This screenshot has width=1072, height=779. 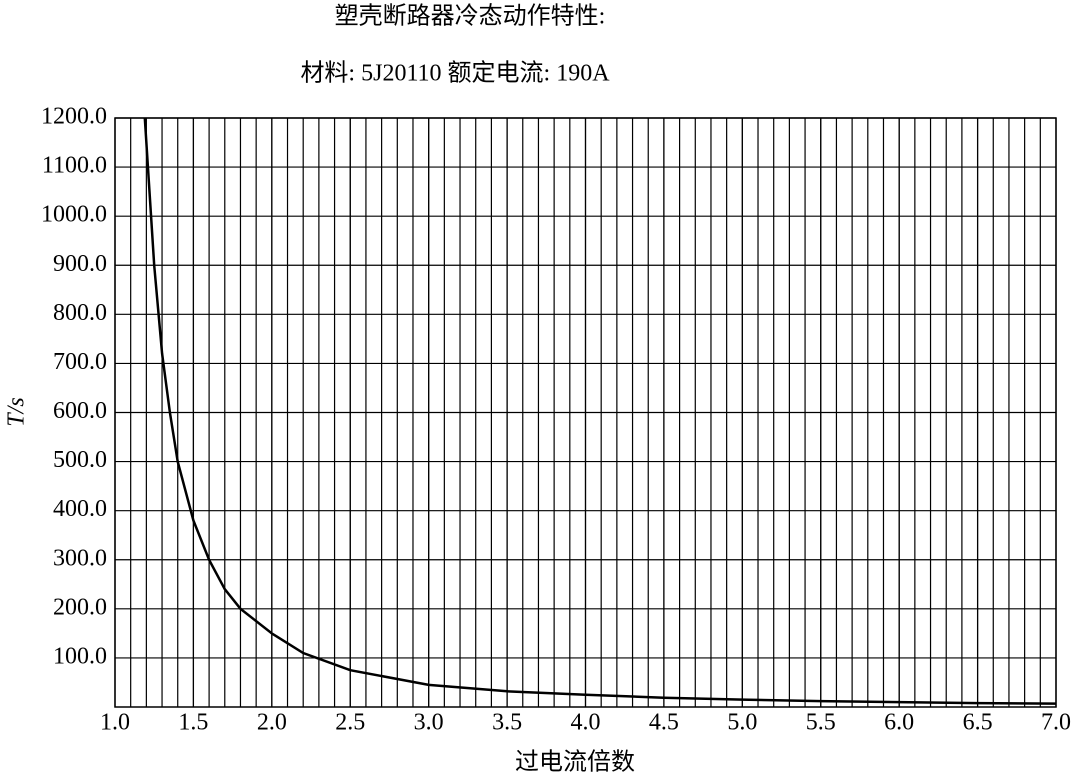 I want to click on x-tick-label: 6.0, so click(x=899, y=723).